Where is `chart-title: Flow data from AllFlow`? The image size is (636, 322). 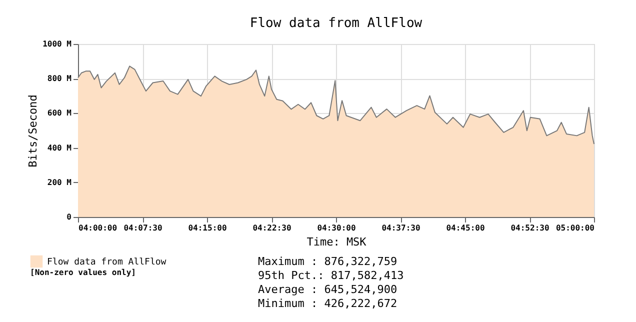 chart-title: Flow data from AllFlow is located at coordinates (336, 23).